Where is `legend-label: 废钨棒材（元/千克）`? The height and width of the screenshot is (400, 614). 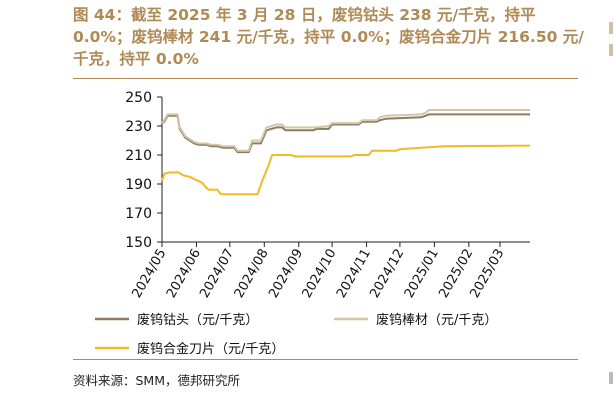 legend-label: 废钨棒材（元/千克） is located at coordinates (436, 320).